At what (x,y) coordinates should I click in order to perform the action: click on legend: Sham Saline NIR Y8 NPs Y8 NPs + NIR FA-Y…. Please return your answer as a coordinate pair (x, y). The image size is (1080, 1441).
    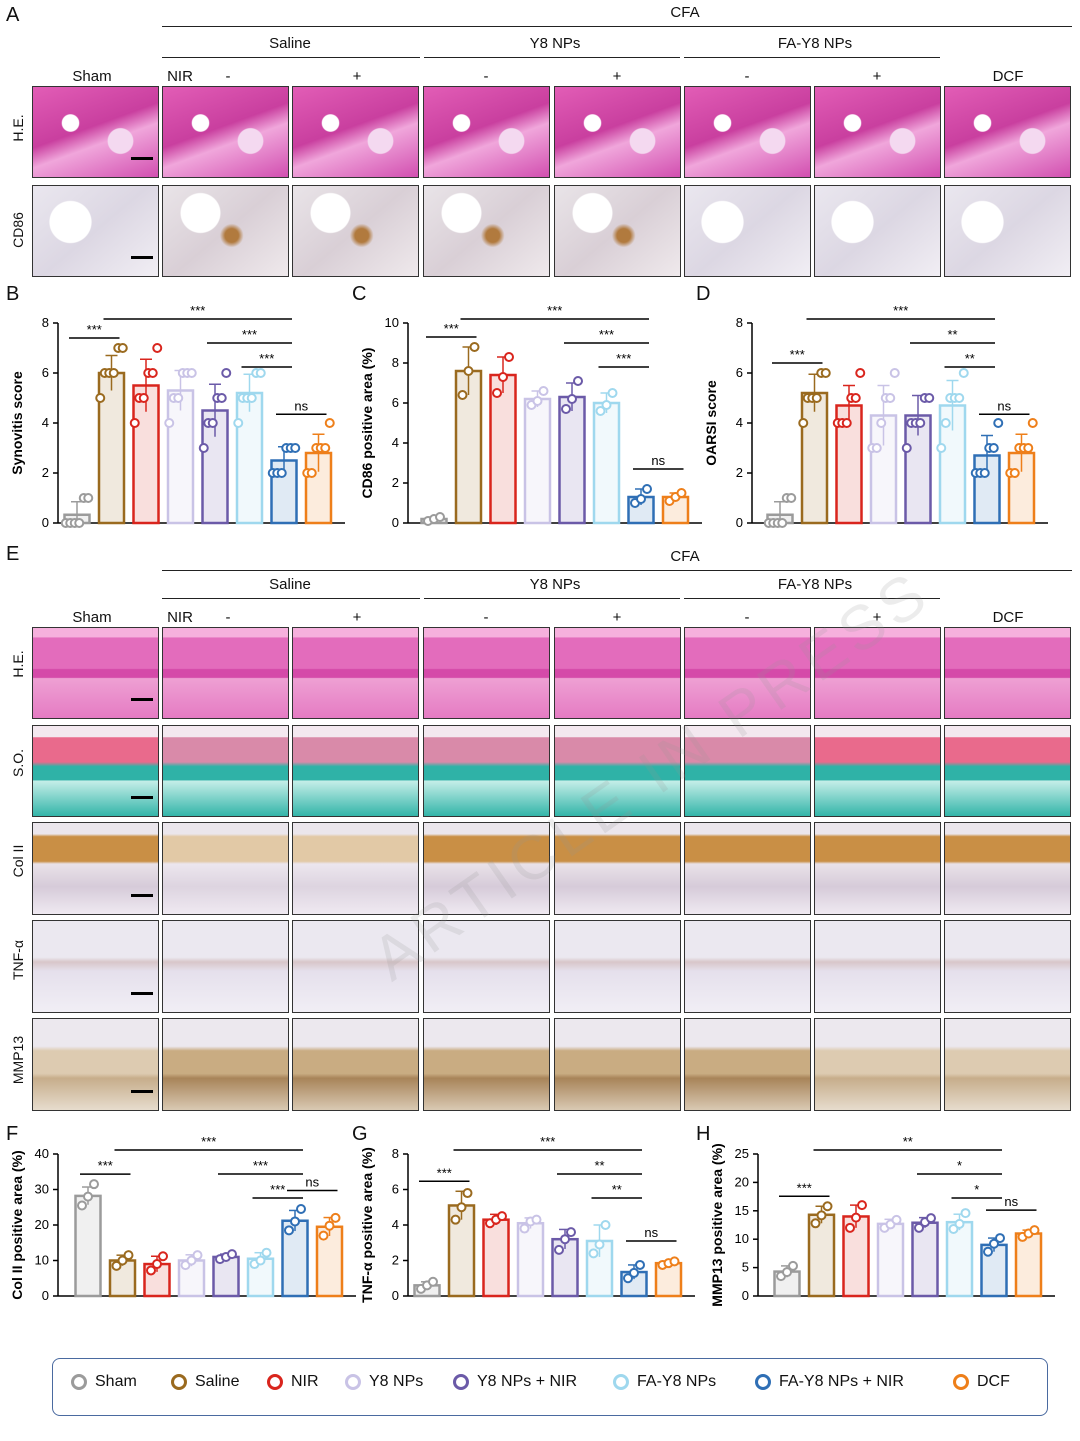
    Looking at the image, I should click on (550, 1387).